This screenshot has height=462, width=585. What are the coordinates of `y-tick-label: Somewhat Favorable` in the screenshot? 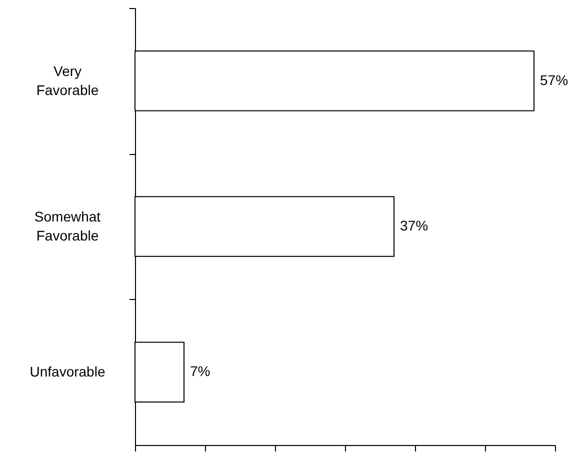 It's located at (67, 226).